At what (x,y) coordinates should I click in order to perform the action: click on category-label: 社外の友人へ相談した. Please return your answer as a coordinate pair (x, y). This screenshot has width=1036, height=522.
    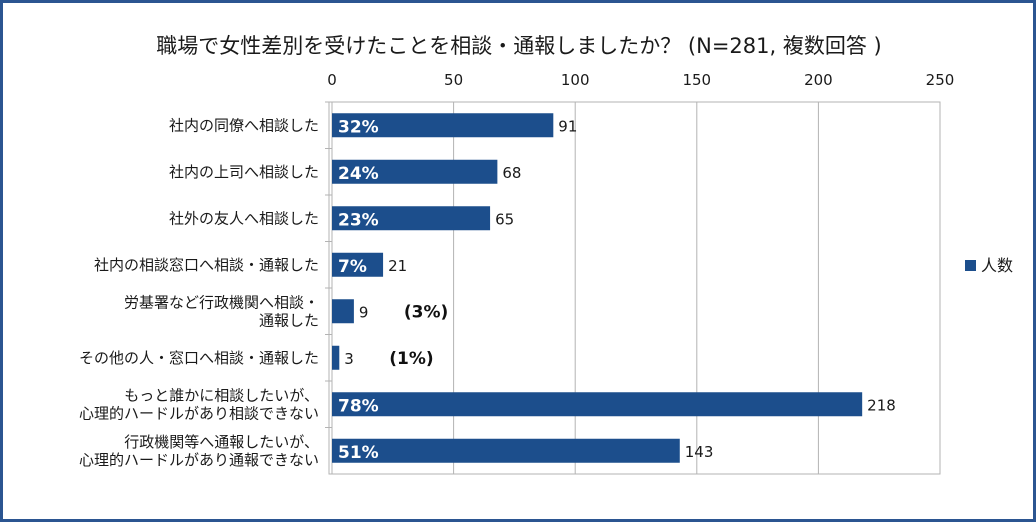
    Looking at the image, I should click on (244, 218).